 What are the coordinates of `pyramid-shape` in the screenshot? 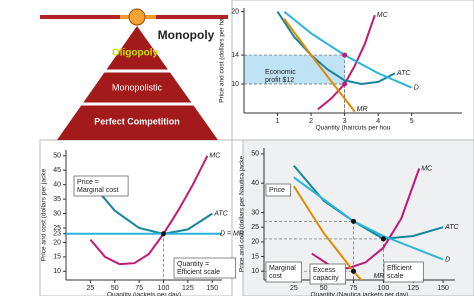 It's located at (137, 83).